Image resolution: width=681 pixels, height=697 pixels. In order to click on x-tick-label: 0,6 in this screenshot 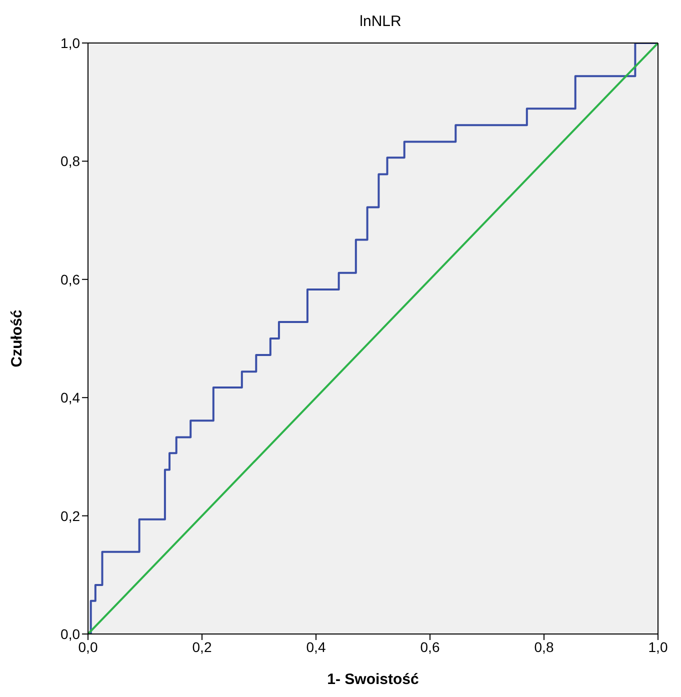, I will do `click(430, 646)`.